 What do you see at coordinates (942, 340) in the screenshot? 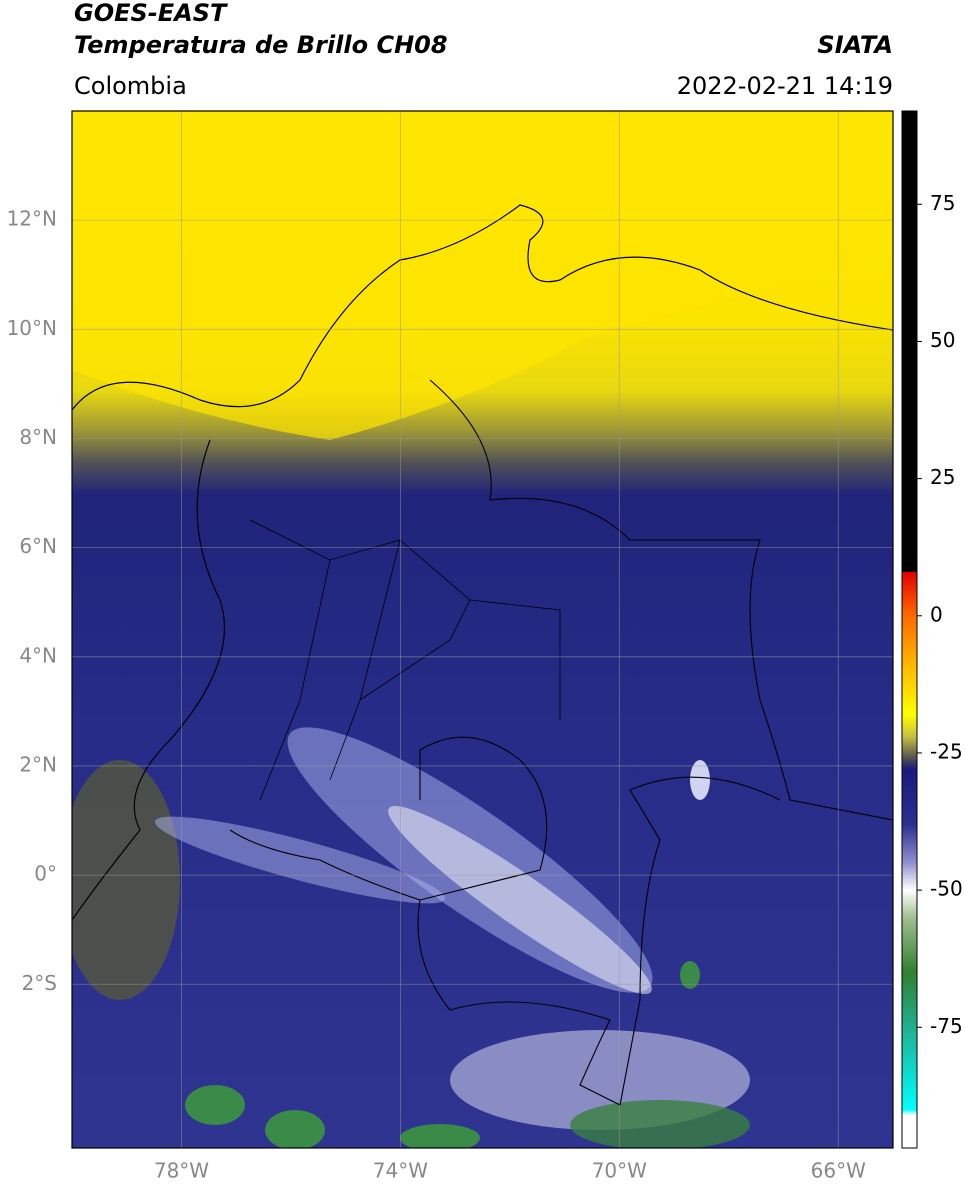
I see `colorbar-tick-label: 50` at bounding box center [942, 340].